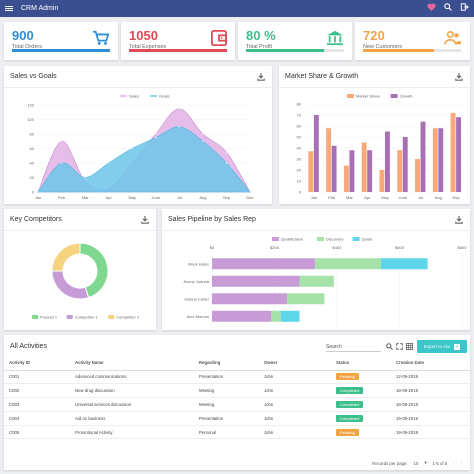 This screenshot has width=474, height=474. What do you see at coordinates (226, 363) in the screenshot?
I see `column-header: Regarding` at bounding box center [226, 363].